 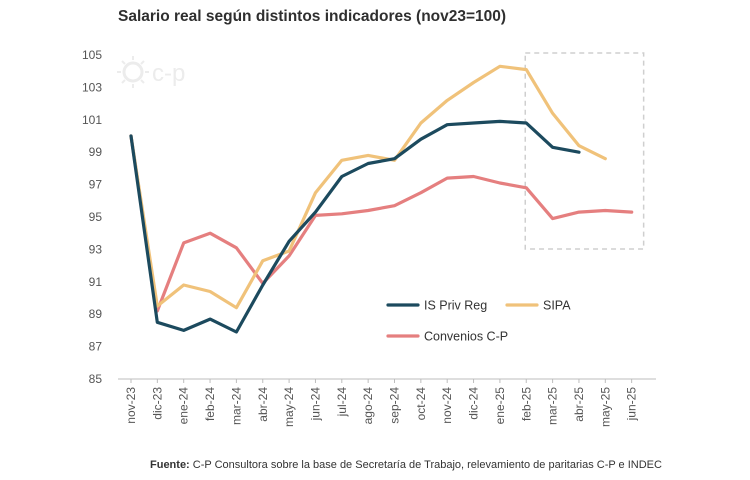 I want to click on y-tick-label: 89, so click(x=96, y=314).